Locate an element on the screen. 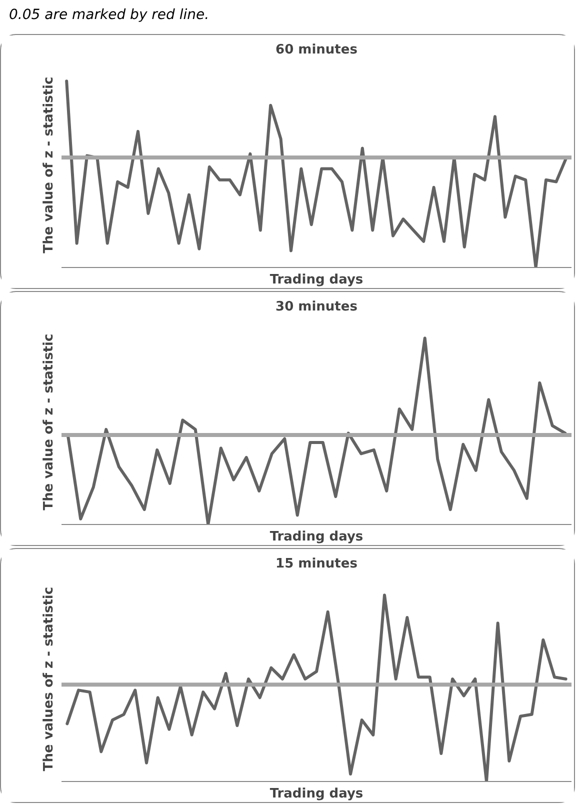 This screenshot has height=810, width=581. chart-title: 60 minutes is located at coordinates (317, 50).